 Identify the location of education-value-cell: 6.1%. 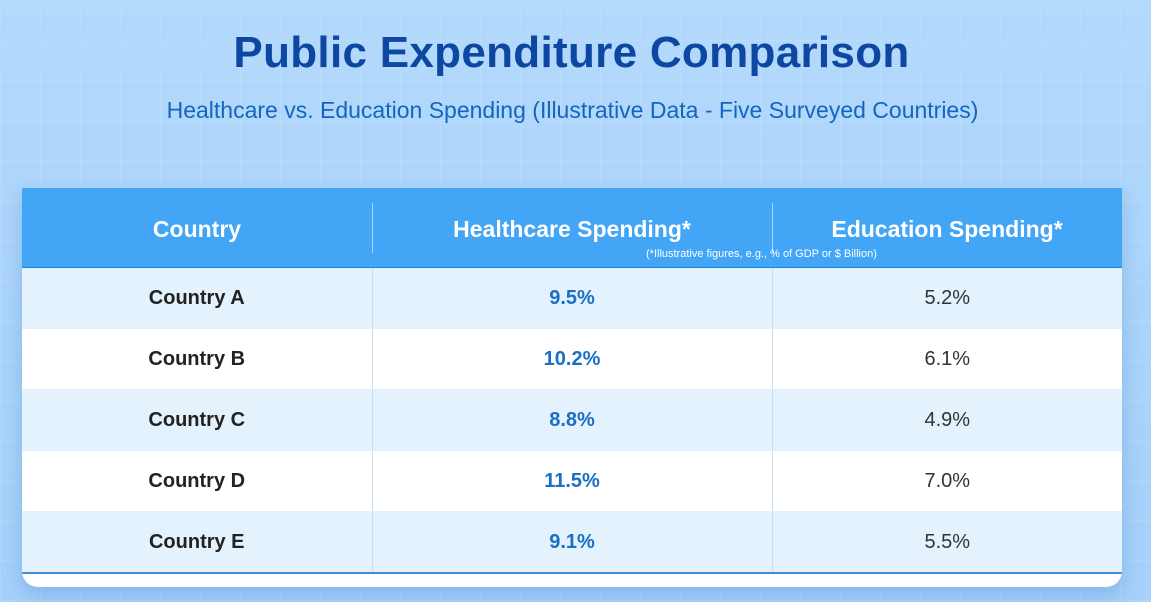
(946, 359).